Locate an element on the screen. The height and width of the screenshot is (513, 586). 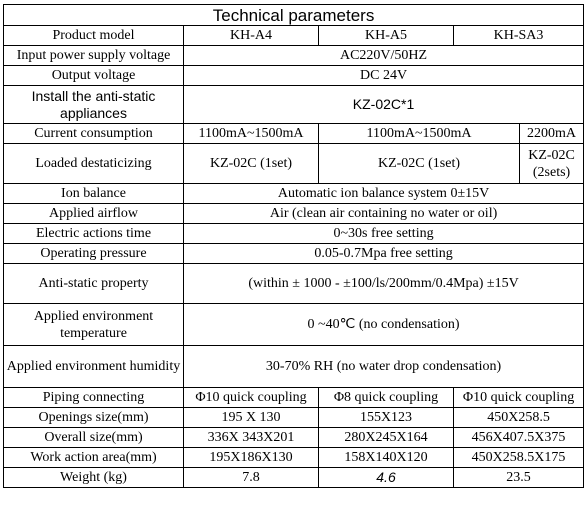
input-voltage-value: AC220V/50HZ is located at coordinates (383, 55).